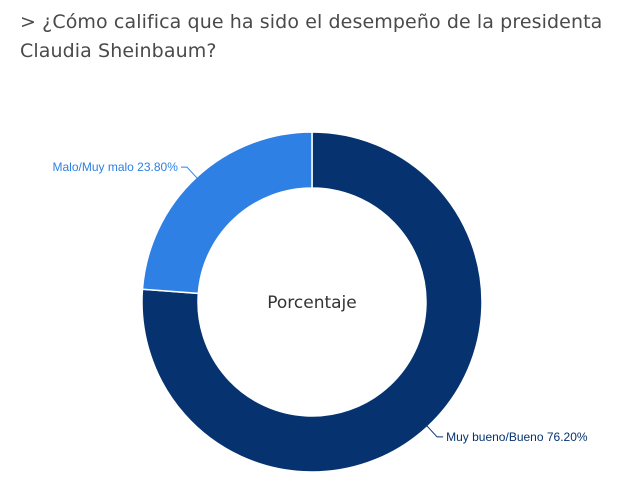  Describe the element at coordinates (227, 213) in the screenshot. I see `slice-malo-muy-malo` at that location.